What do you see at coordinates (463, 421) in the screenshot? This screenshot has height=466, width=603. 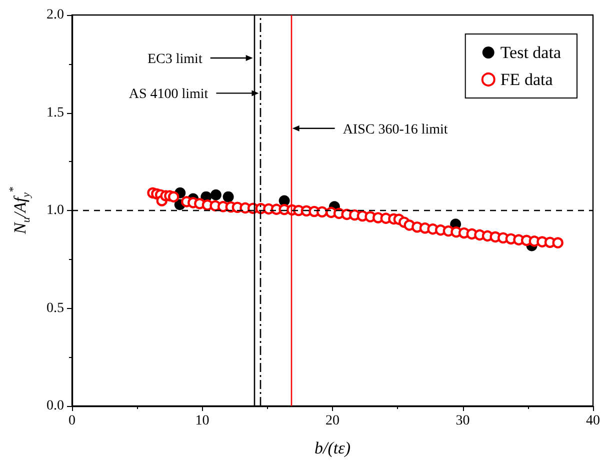 I see `x-tick-label: 30` at bounding box center [463, 421].